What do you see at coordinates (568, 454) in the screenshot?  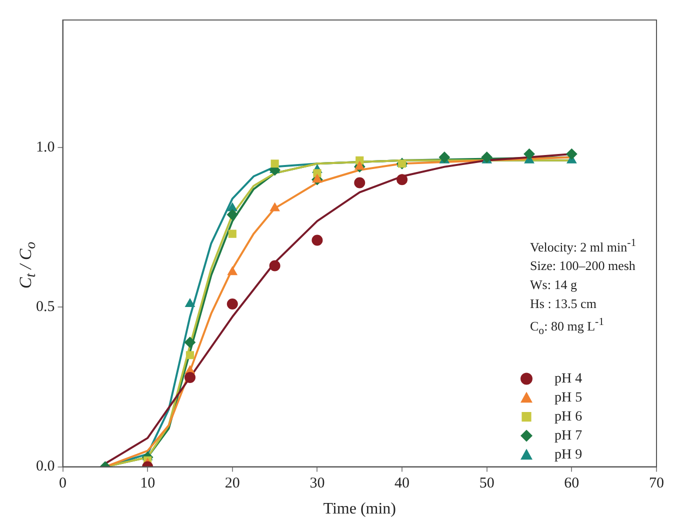 I see `legend-label: pH 9` at bounding box center [568, 454].